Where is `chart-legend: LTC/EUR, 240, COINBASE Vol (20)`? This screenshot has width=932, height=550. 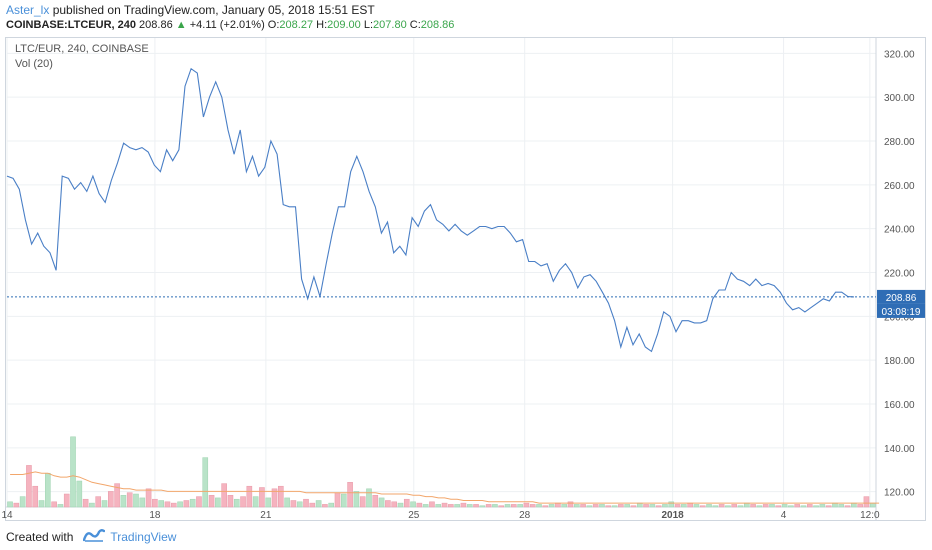
chart-legend: LTC/EUR, 240, COINBASE Vol (20) is located at coordinates (82, 57).